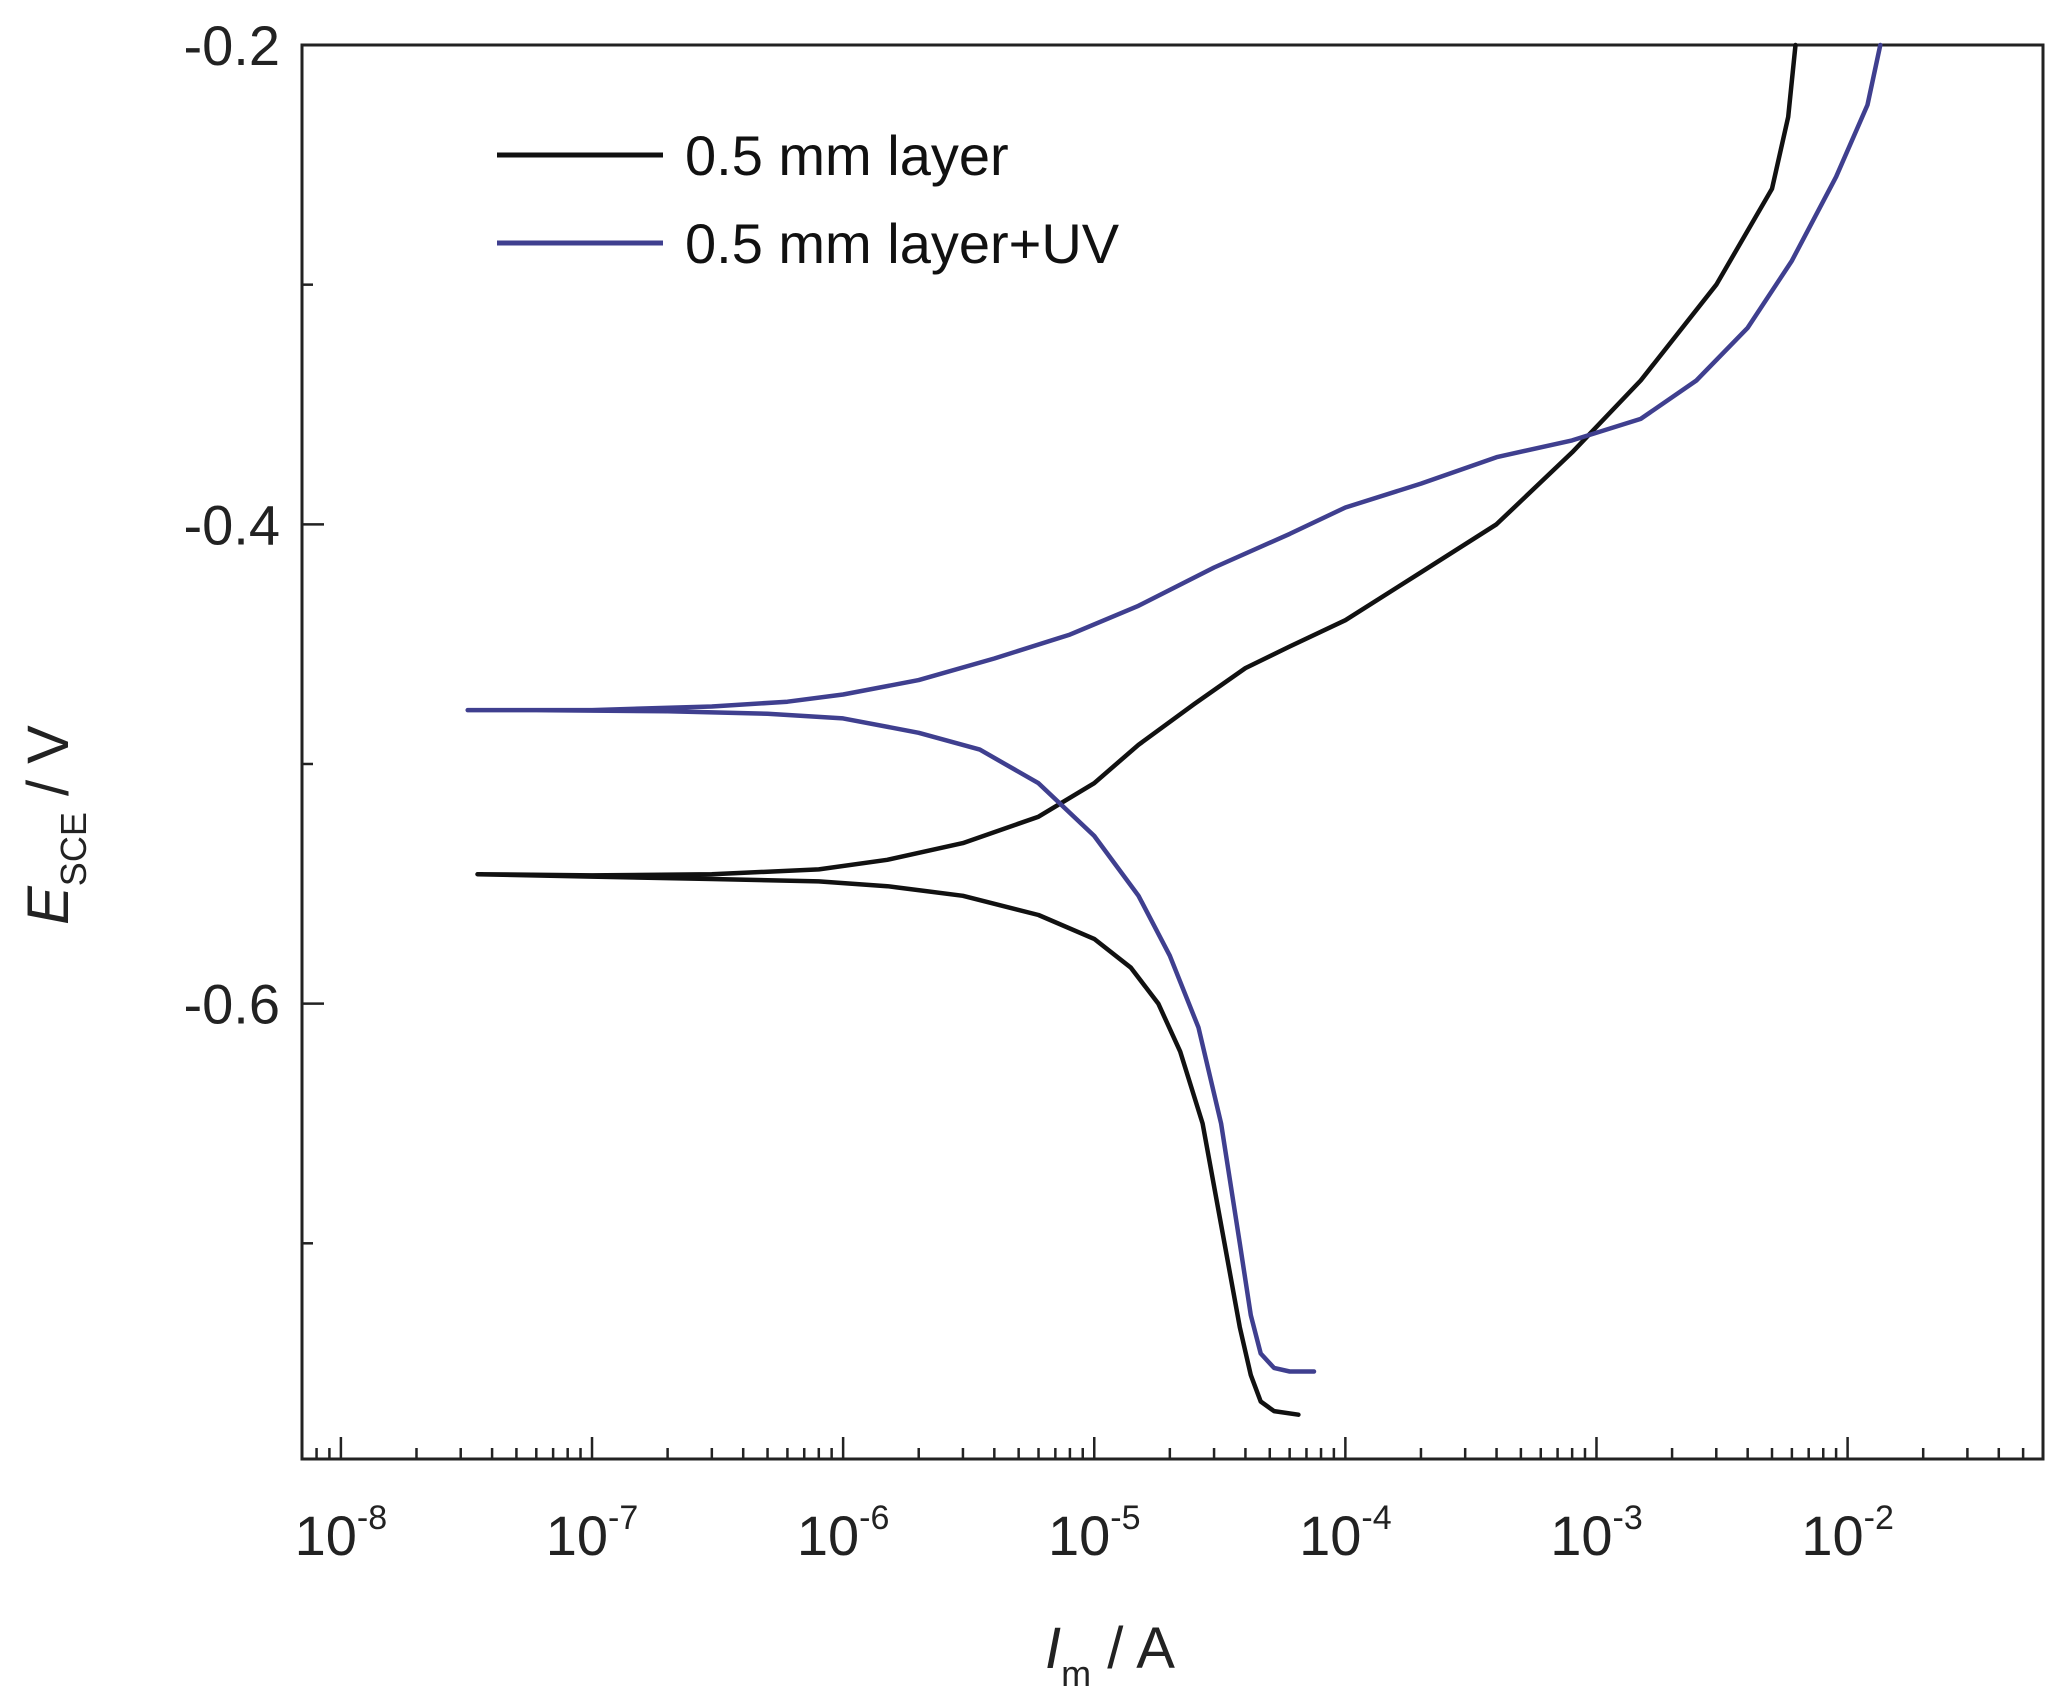  What do you see at coordinates (232, 45) in the screenshot?
I see `y-tick-label: -0.2` at bounding box center [232, 45].